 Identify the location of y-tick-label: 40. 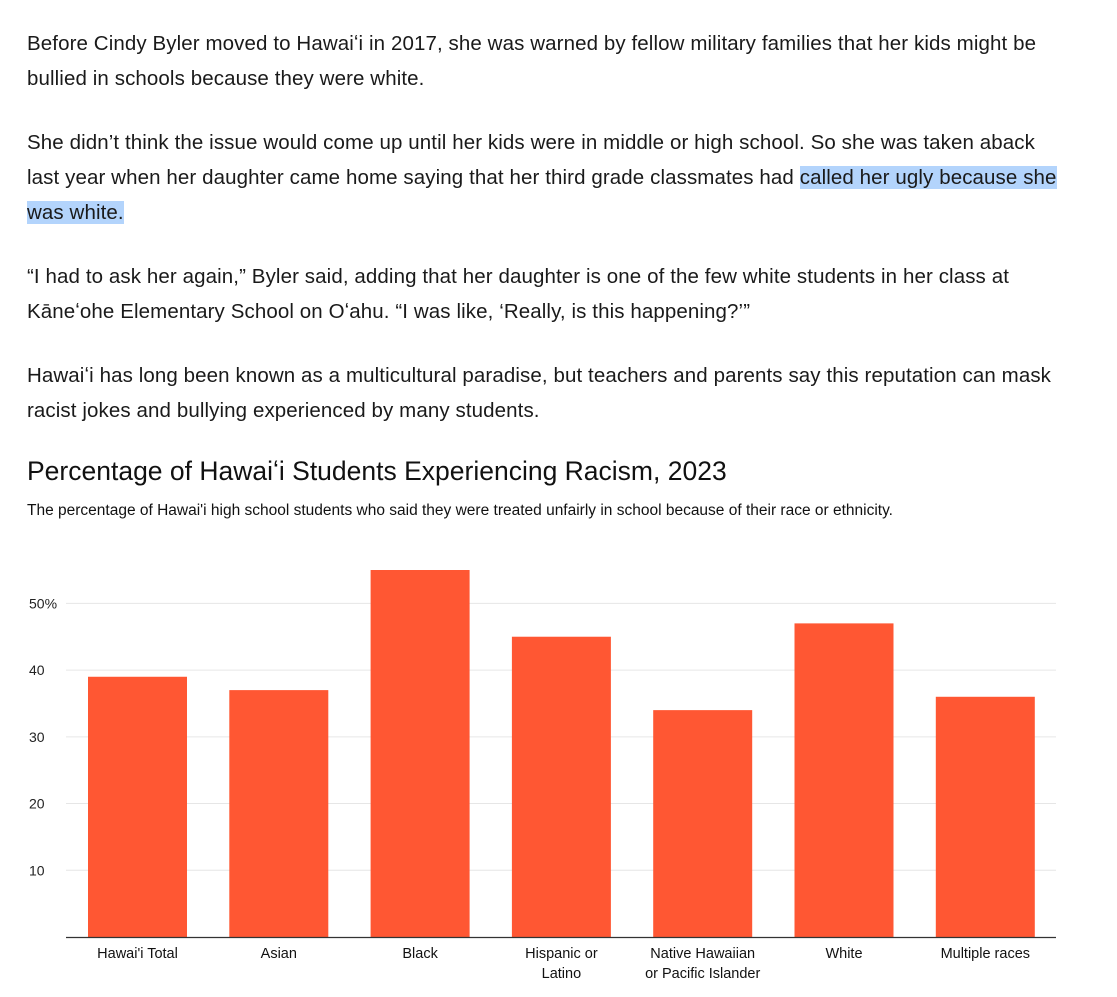
(37, 670).